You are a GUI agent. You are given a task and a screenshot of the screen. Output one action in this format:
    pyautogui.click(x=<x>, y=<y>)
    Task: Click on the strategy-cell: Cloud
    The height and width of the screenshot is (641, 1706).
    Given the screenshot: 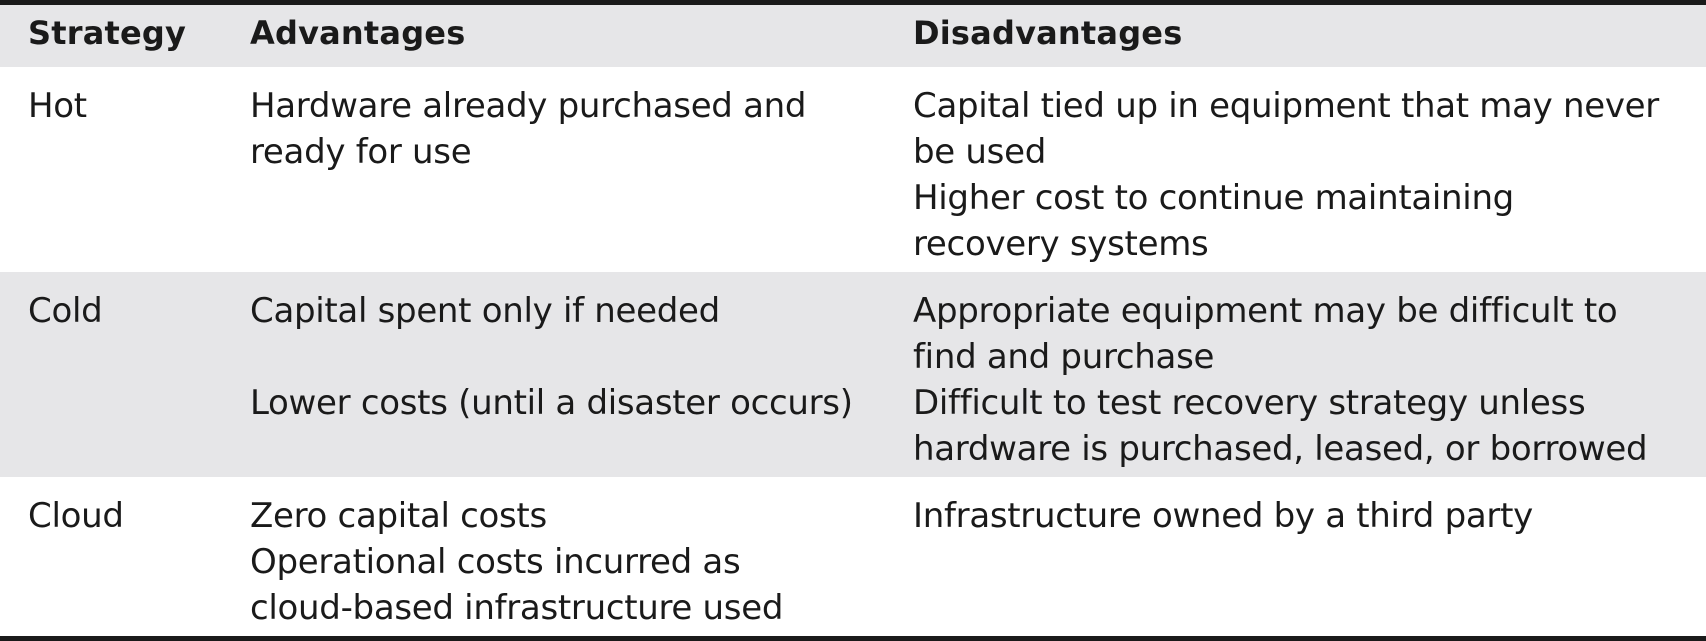 What is the action you would take?
    pyautogui.click(x=76, y=516)
    